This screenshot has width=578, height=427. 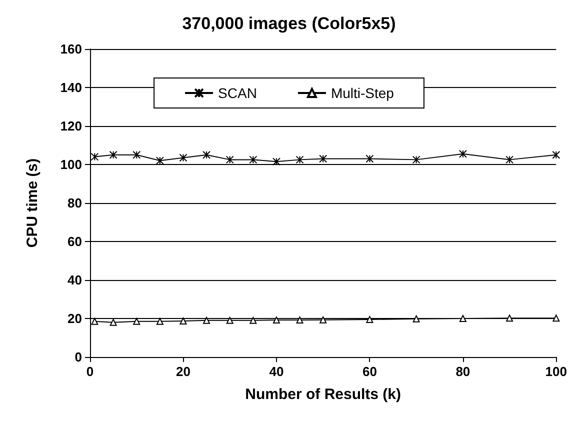 I want to click on y-tick-label: 60, so click(x=75, y=241).